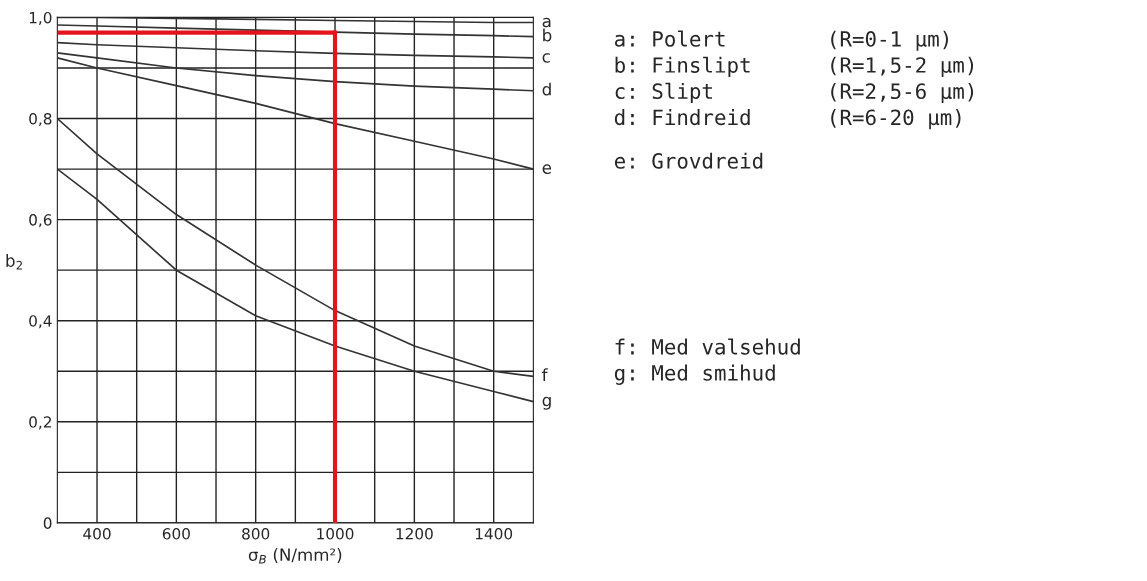 The width and height of the screenshot is (1147, 581). I want to click on y-tick-label: 1,0, so click(40, 18).